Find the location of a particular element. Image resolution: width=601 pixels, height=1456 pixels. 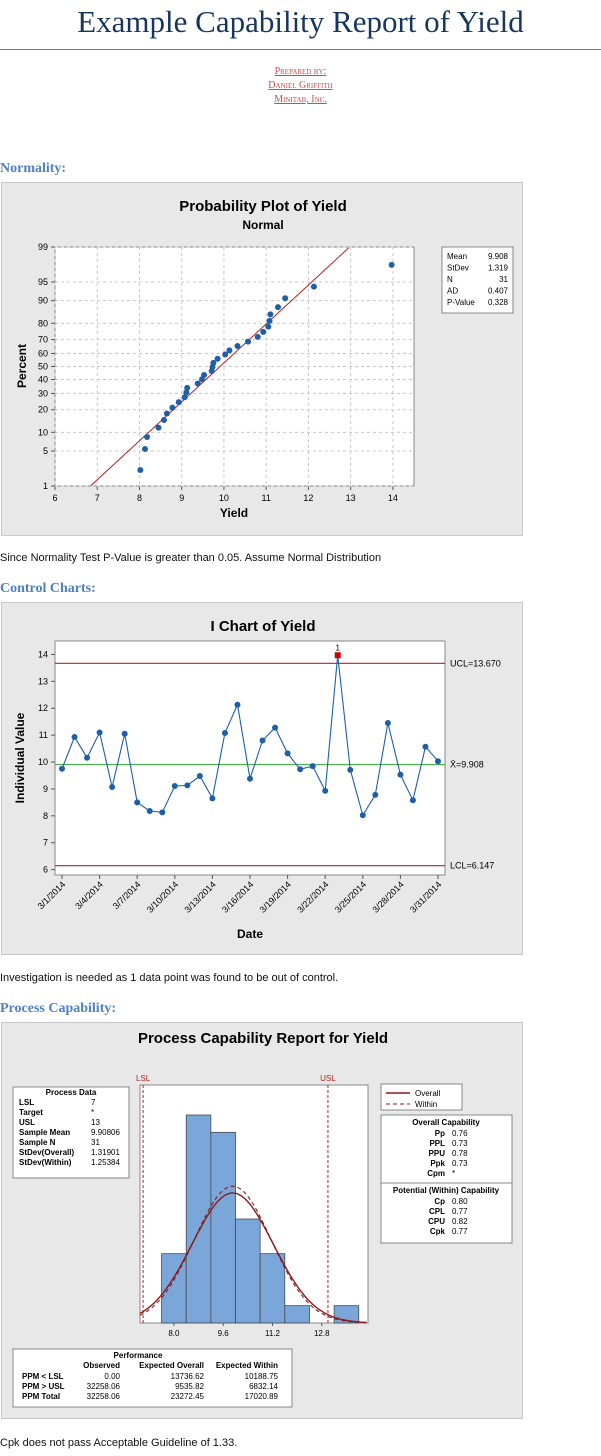

prob-stat-value: 0.328 is located at coordinates (498, 302).